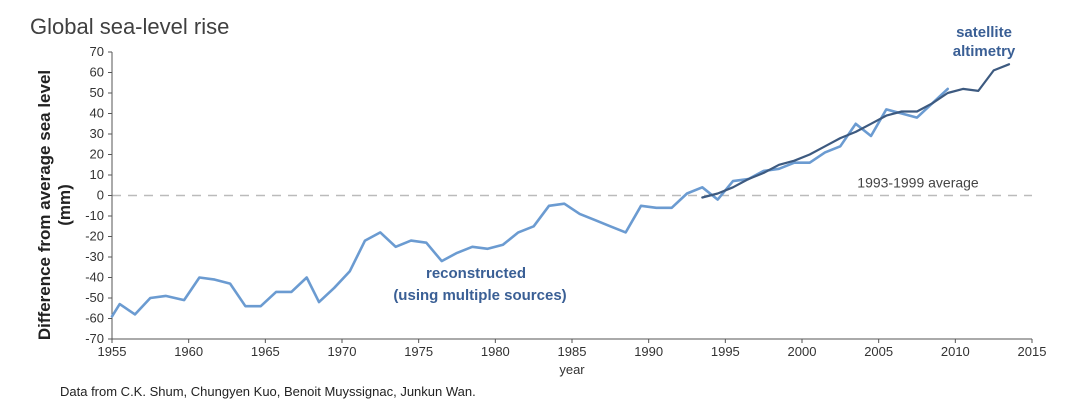  What do you see at coordinates (984, 32) in the screenshot?
I see `satellite-label-line-1: satellite` at bounding box center [984, 32].